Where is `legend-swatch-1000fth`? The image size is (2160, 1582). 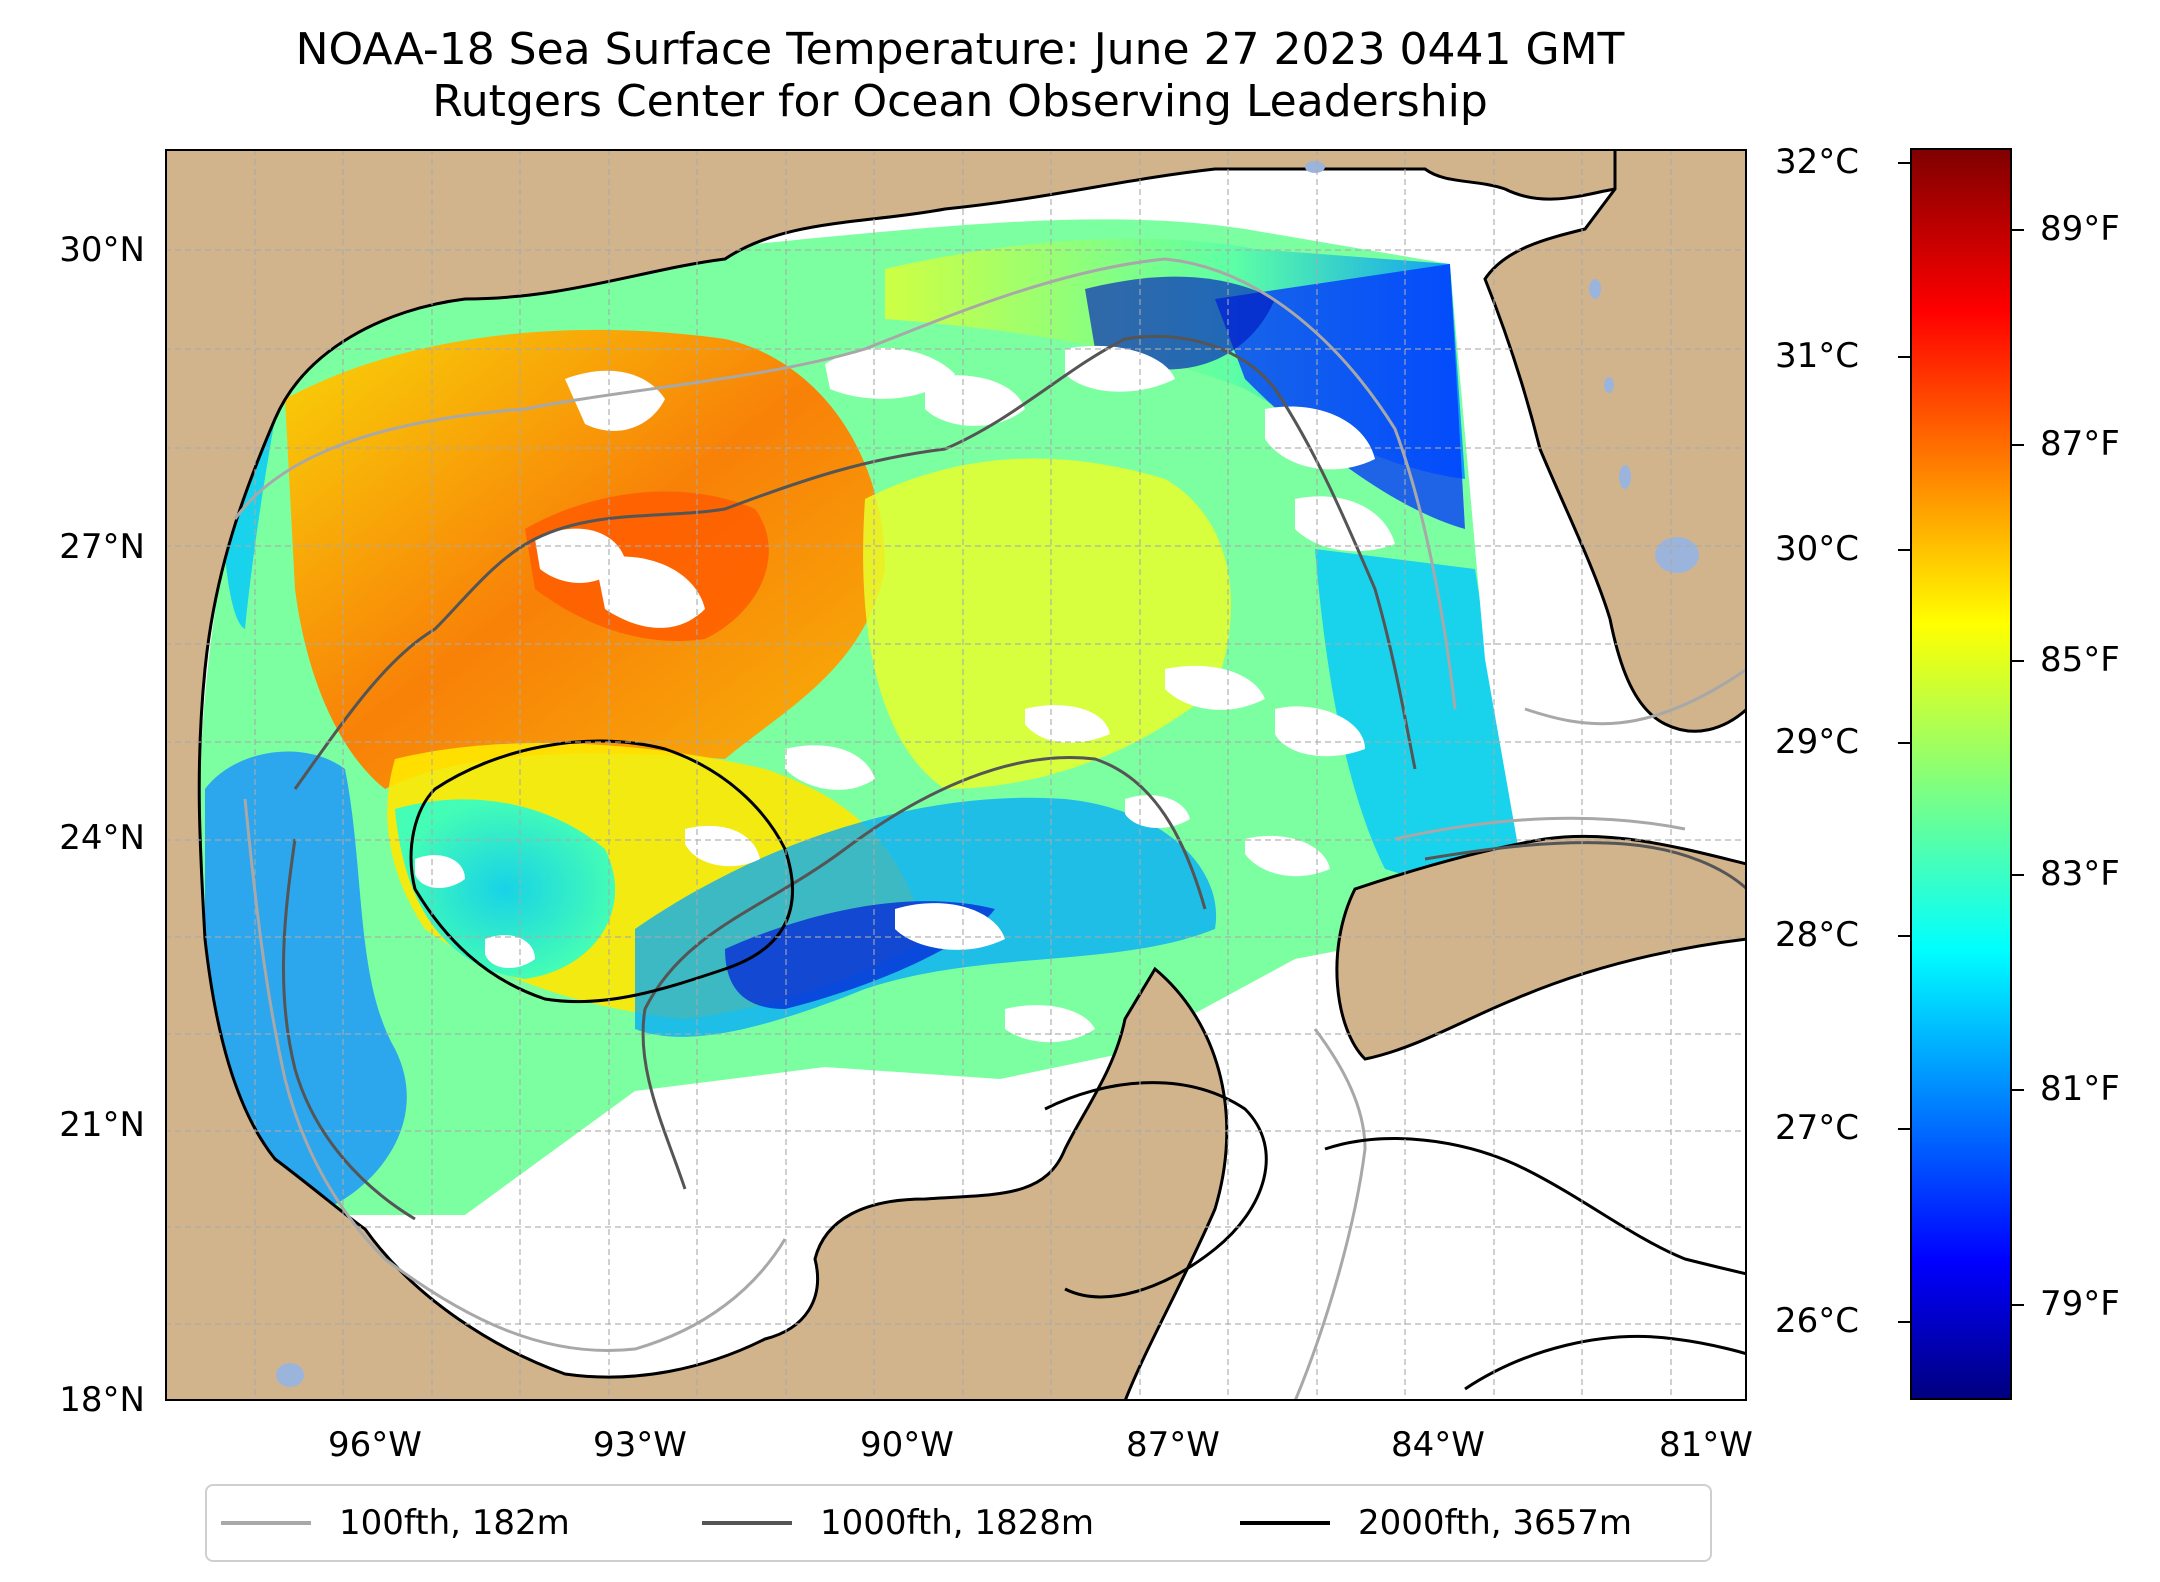
legend-swatch-1000fth is located at coordinates (747, 1523).